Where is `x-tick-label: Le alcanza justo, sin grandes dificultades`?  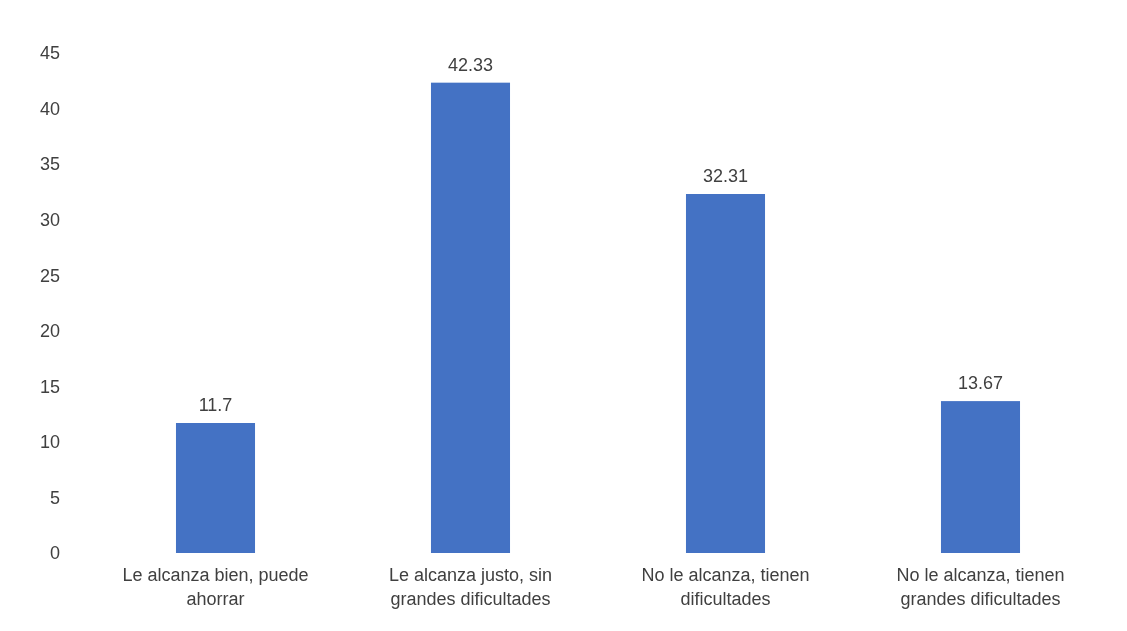 x-tick-label: Le alcanza justo, sin grandes dificultades is located at coordinates (470, 587).